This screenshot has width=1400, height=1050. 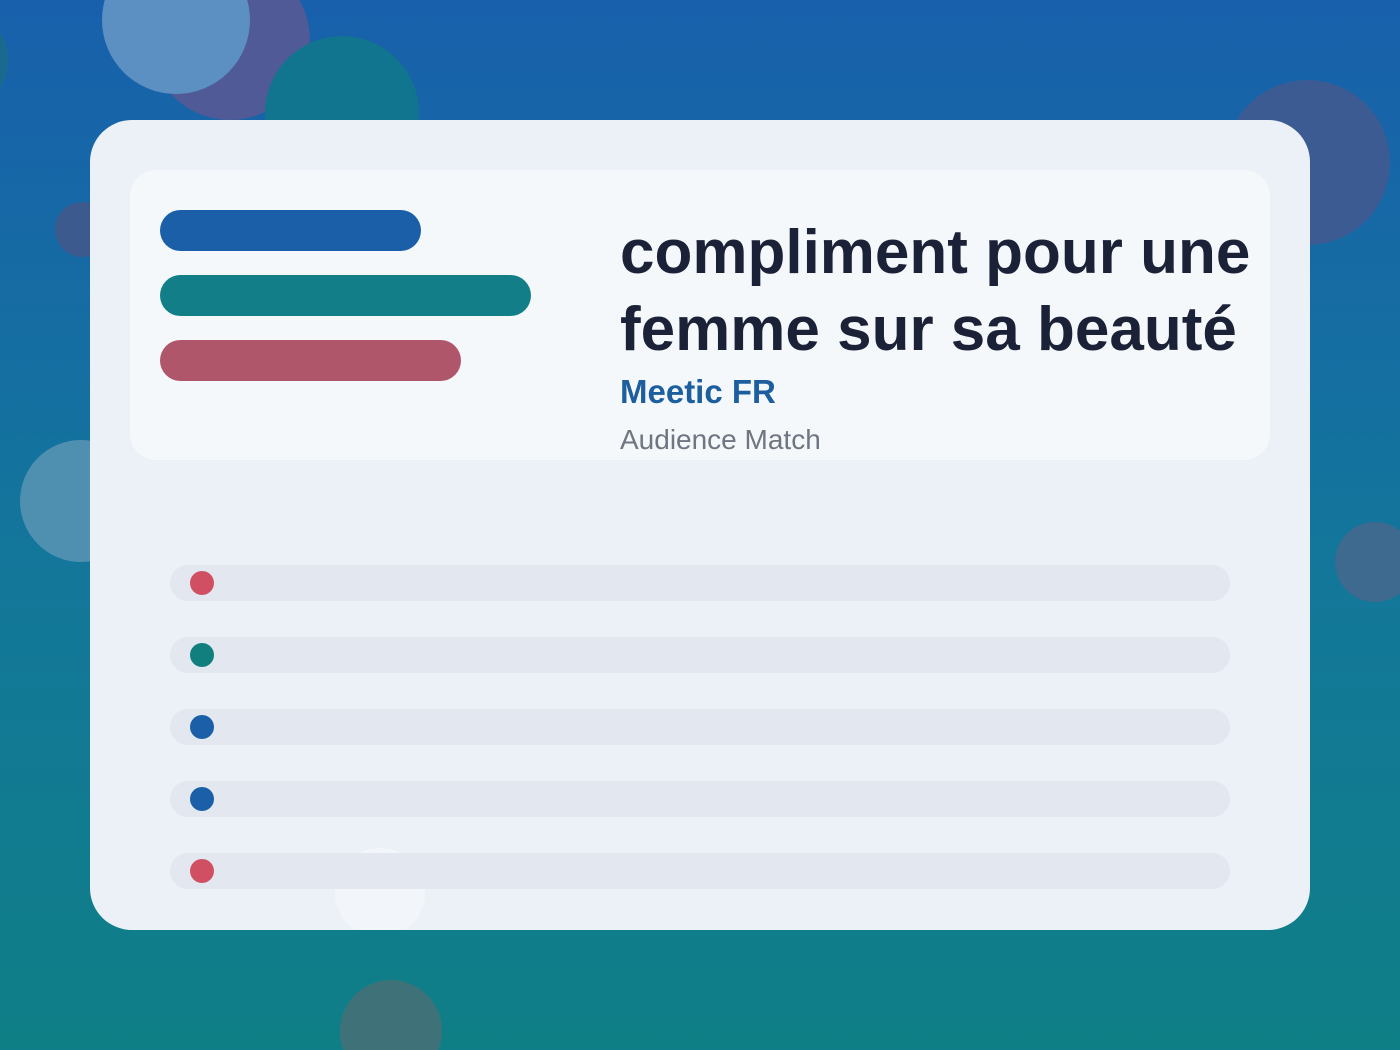 What do you see at coordinates (720, 439) in the screenshot?
I see `page-subtitle: Audience Match` at bounding box center [720, 439].